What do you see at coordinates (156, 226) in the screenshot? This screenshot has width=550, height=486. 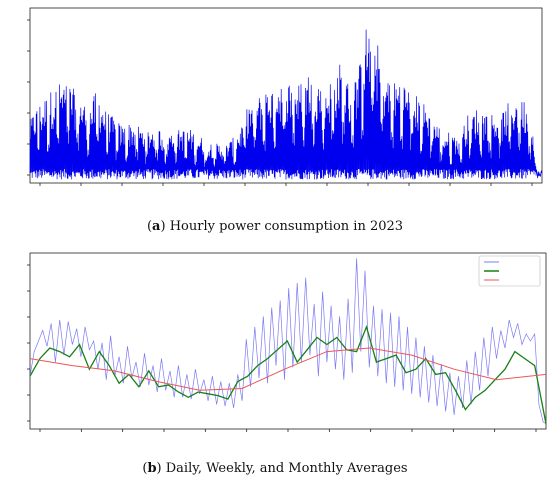 I see `caption-a-label: a` at bounding box center [156, 226].